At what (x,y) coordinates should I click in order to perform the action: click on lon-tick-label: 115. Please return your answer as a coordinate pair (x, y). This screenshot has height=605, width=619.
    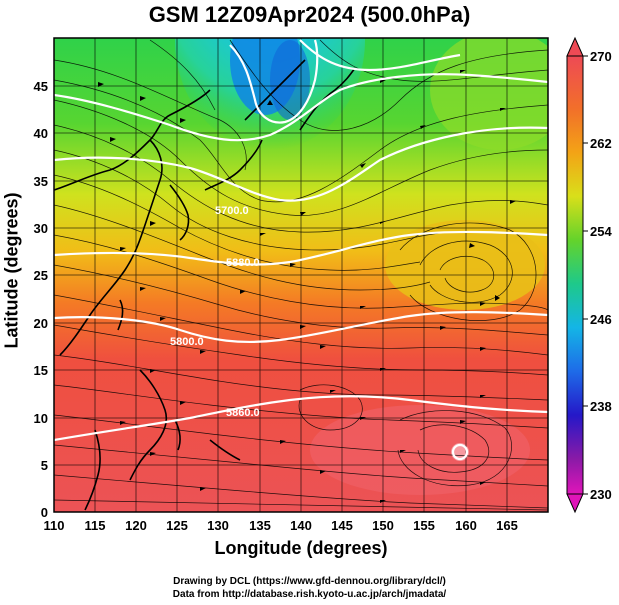
    Looking at the image, I should click on (95, 525).